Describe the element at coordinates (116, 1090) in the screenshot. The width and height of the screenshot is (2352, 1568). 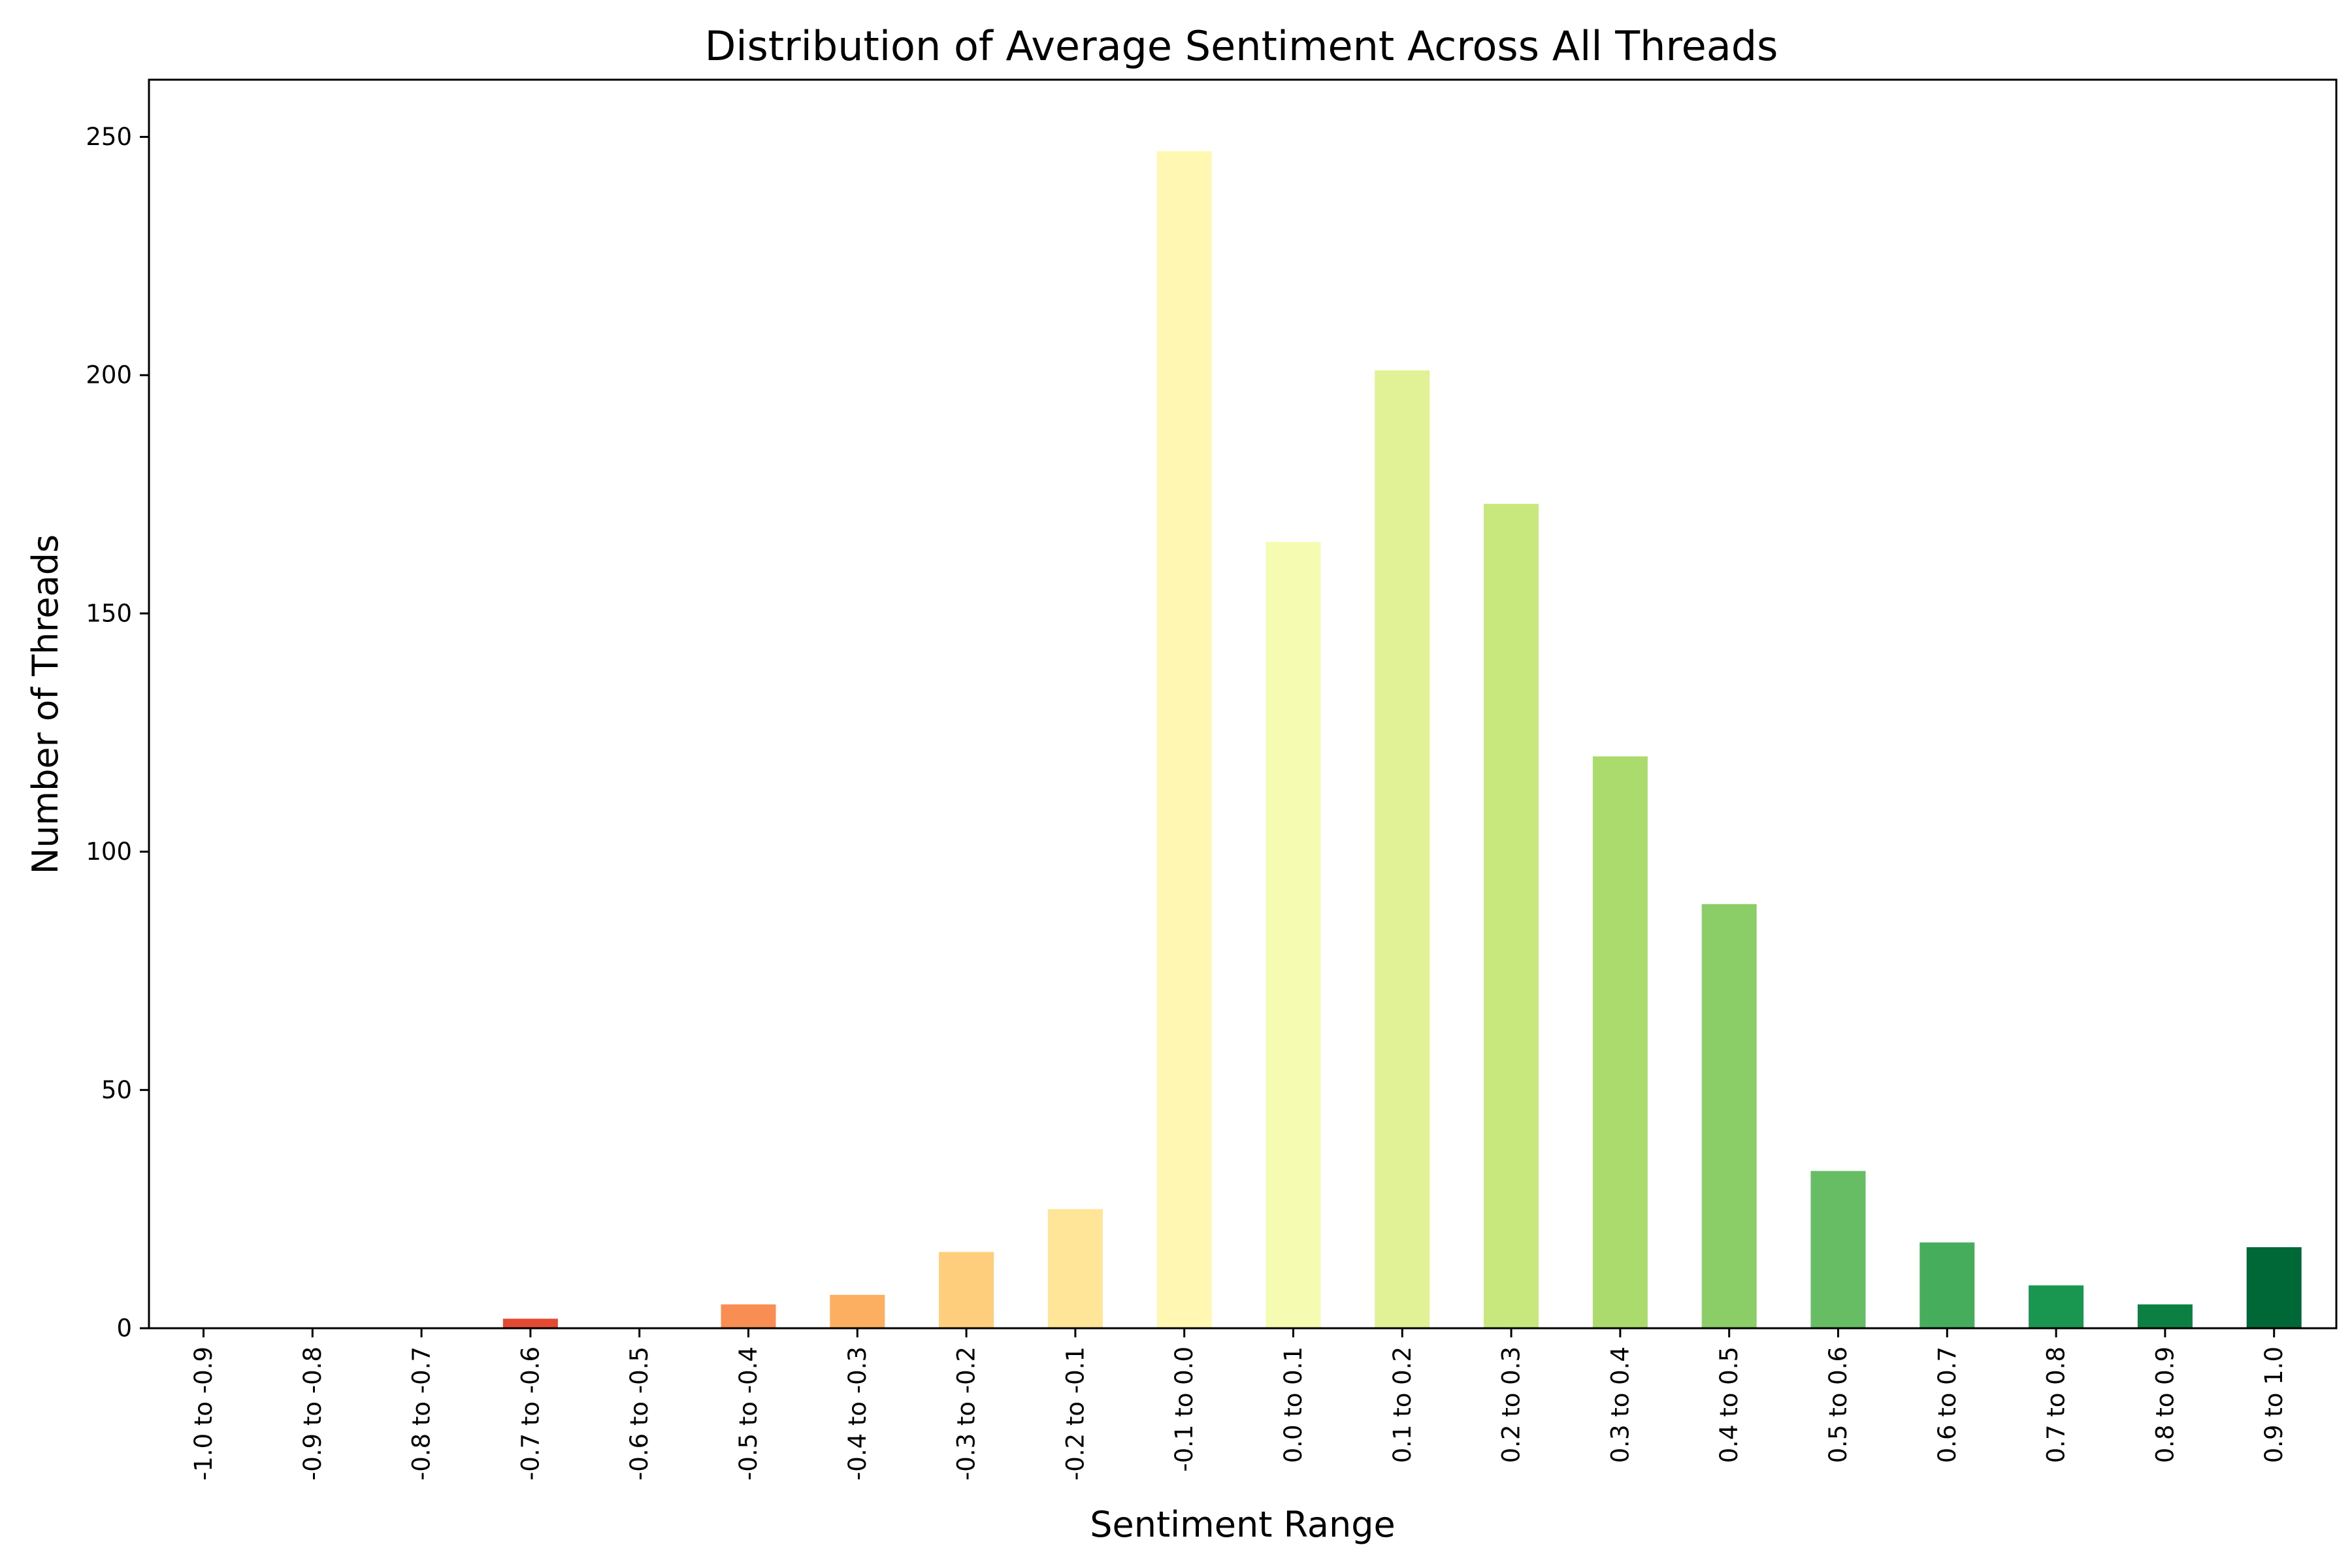
I see `y-tick-label: 50` at that location.